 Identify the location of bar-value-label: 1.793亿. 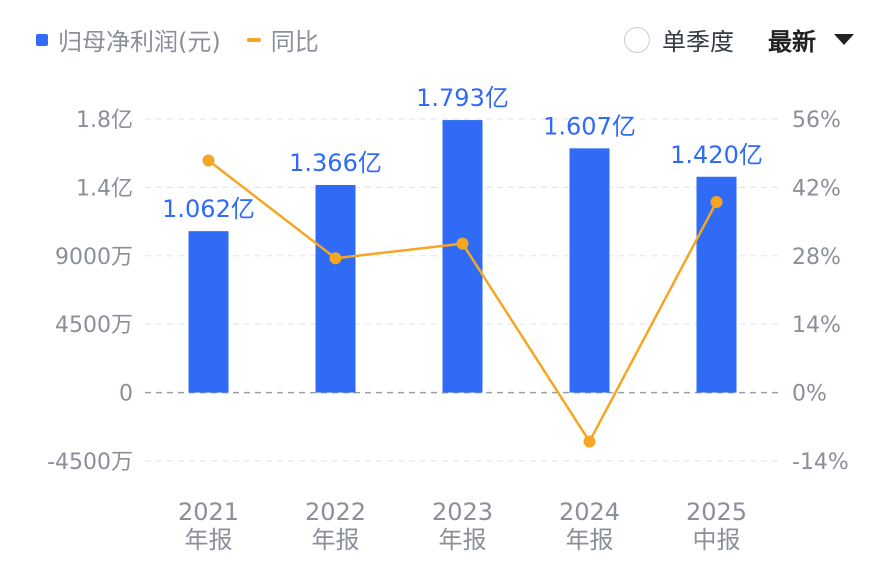
(462, 98).